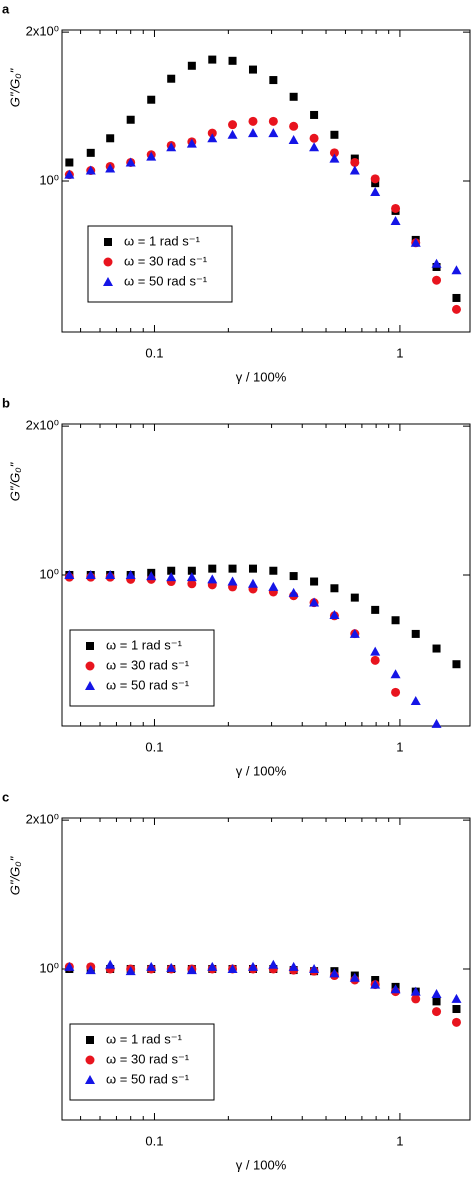 This screenshot has width=474, height=1177. What do you see at coordinates (6, 8) in the screenshot?
I see `panel-label: a` at bounding box center [6, 8].